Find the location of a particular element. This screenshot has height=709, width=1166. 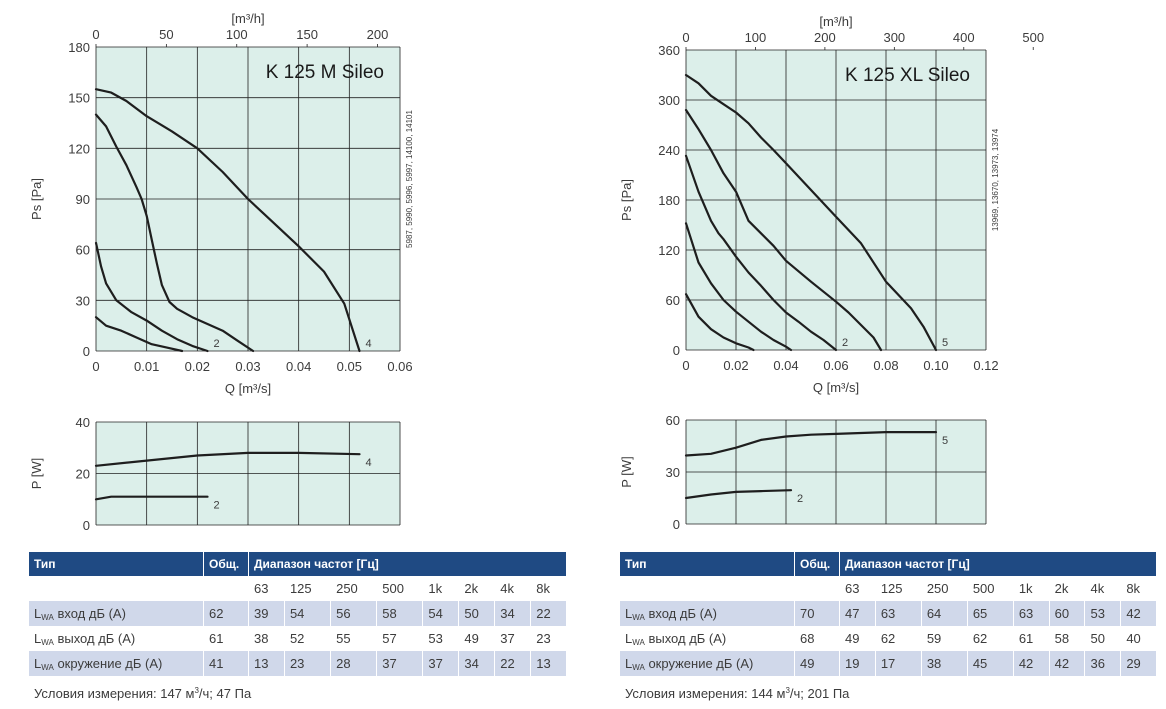

cell: 60 is located at coordinates (1066, 613).